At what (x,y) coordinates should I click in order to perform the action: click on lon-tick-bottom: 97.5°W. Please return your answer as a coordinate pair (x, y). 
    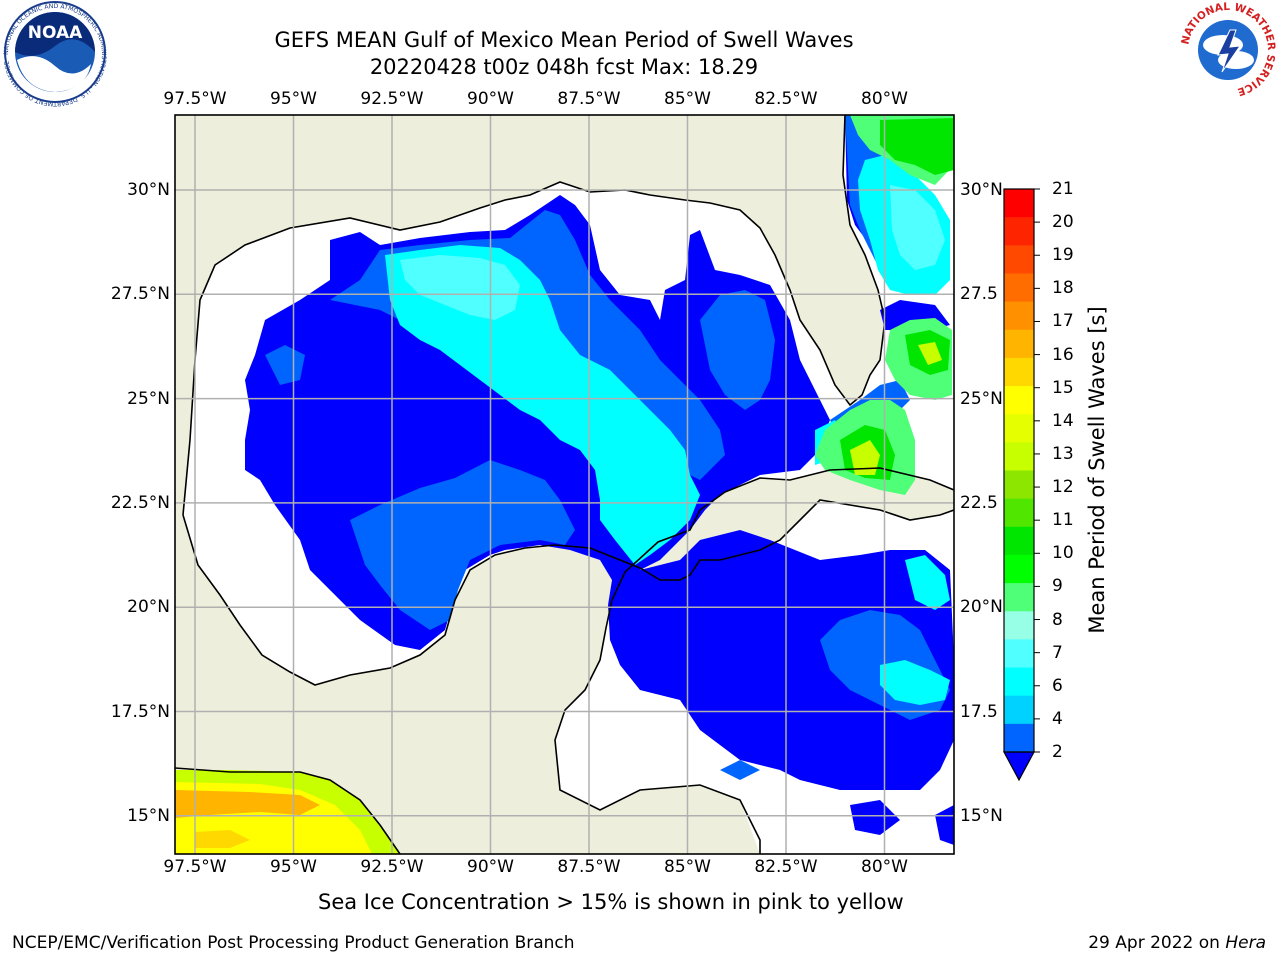
    Looking at the image, I should click on (195, 867).